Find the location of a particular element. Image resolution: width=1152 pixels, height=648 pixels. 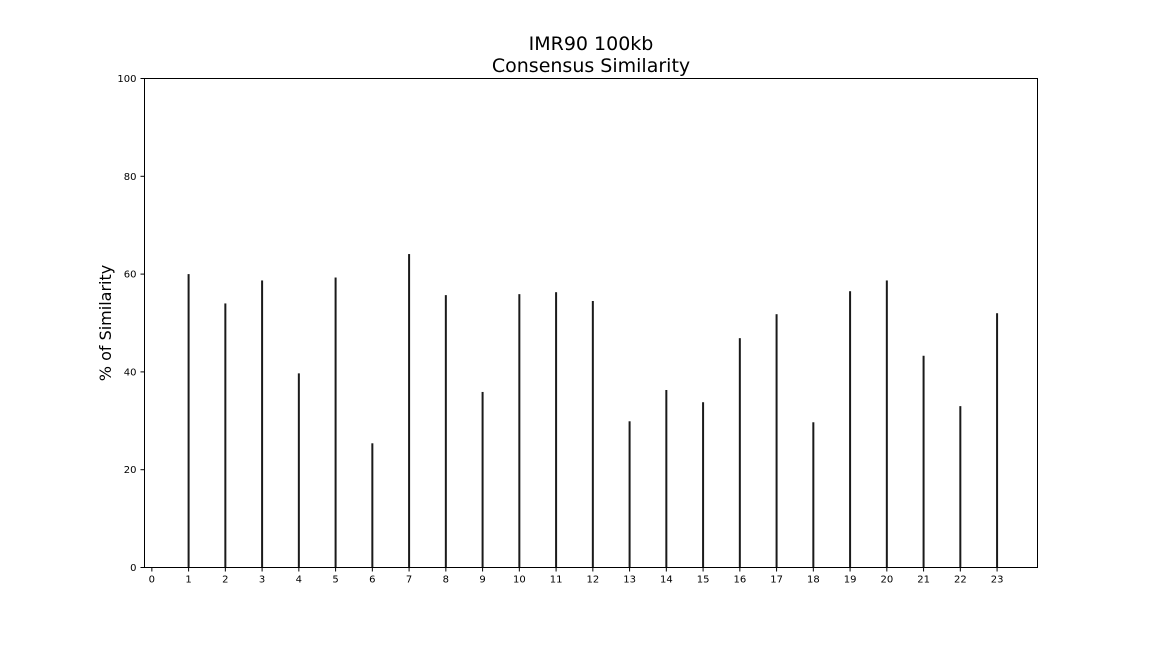

x-tick-label: 6 is located at coordinates (372, 580).